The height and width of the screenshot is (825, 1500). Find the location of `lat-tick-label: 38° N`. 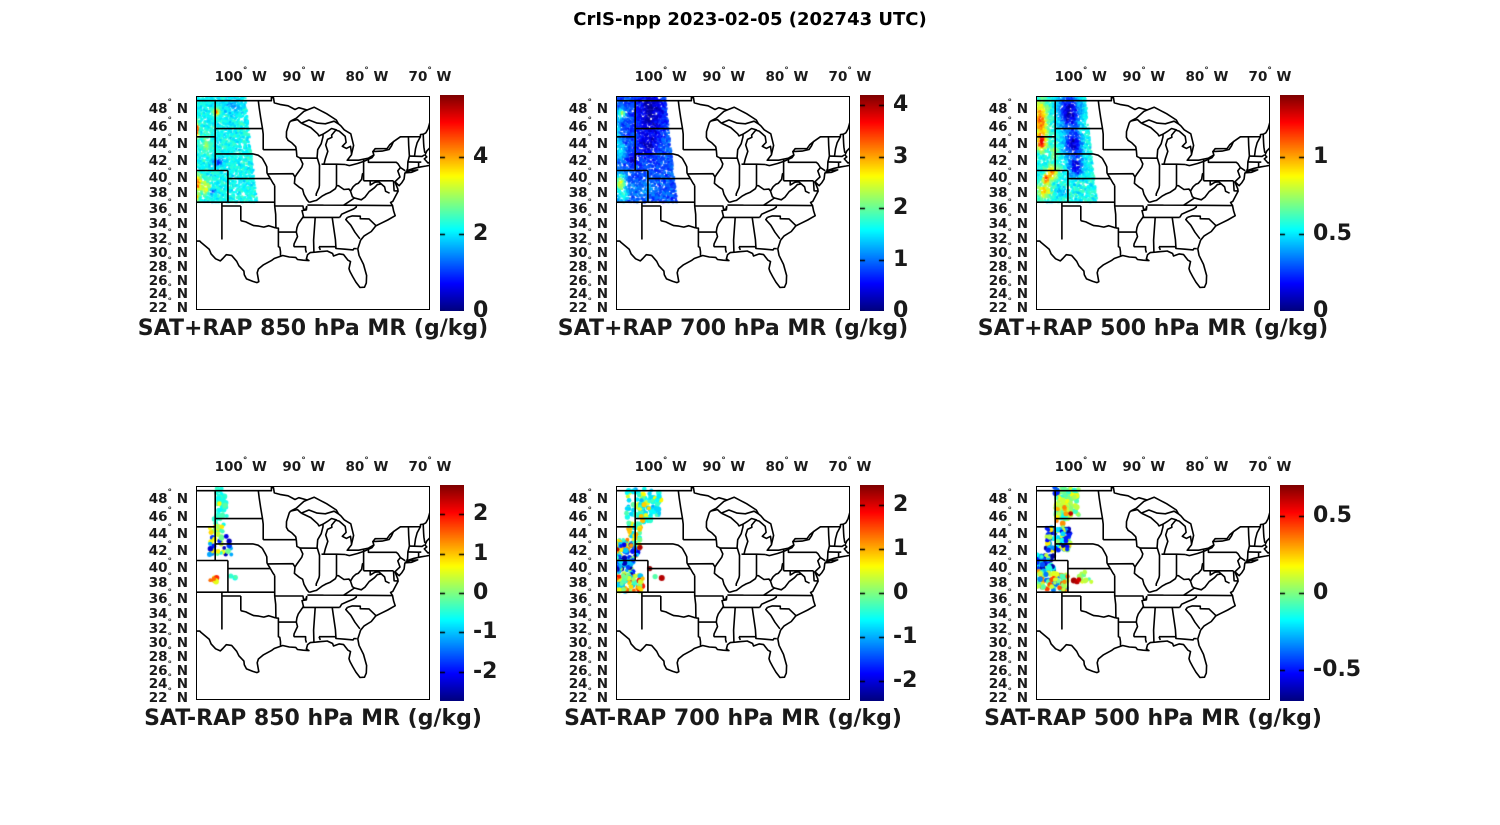

lat-tick-label: 38° N is located at coordinates (588, 582).